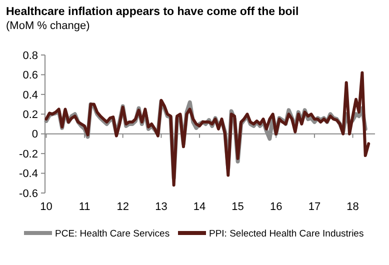 The width and height of the screenshot is (389, 265). What do you see at coordinates (35, 134) in the screenshot?
I see `y-tick-label: 0` at bounding box center [35, 134].